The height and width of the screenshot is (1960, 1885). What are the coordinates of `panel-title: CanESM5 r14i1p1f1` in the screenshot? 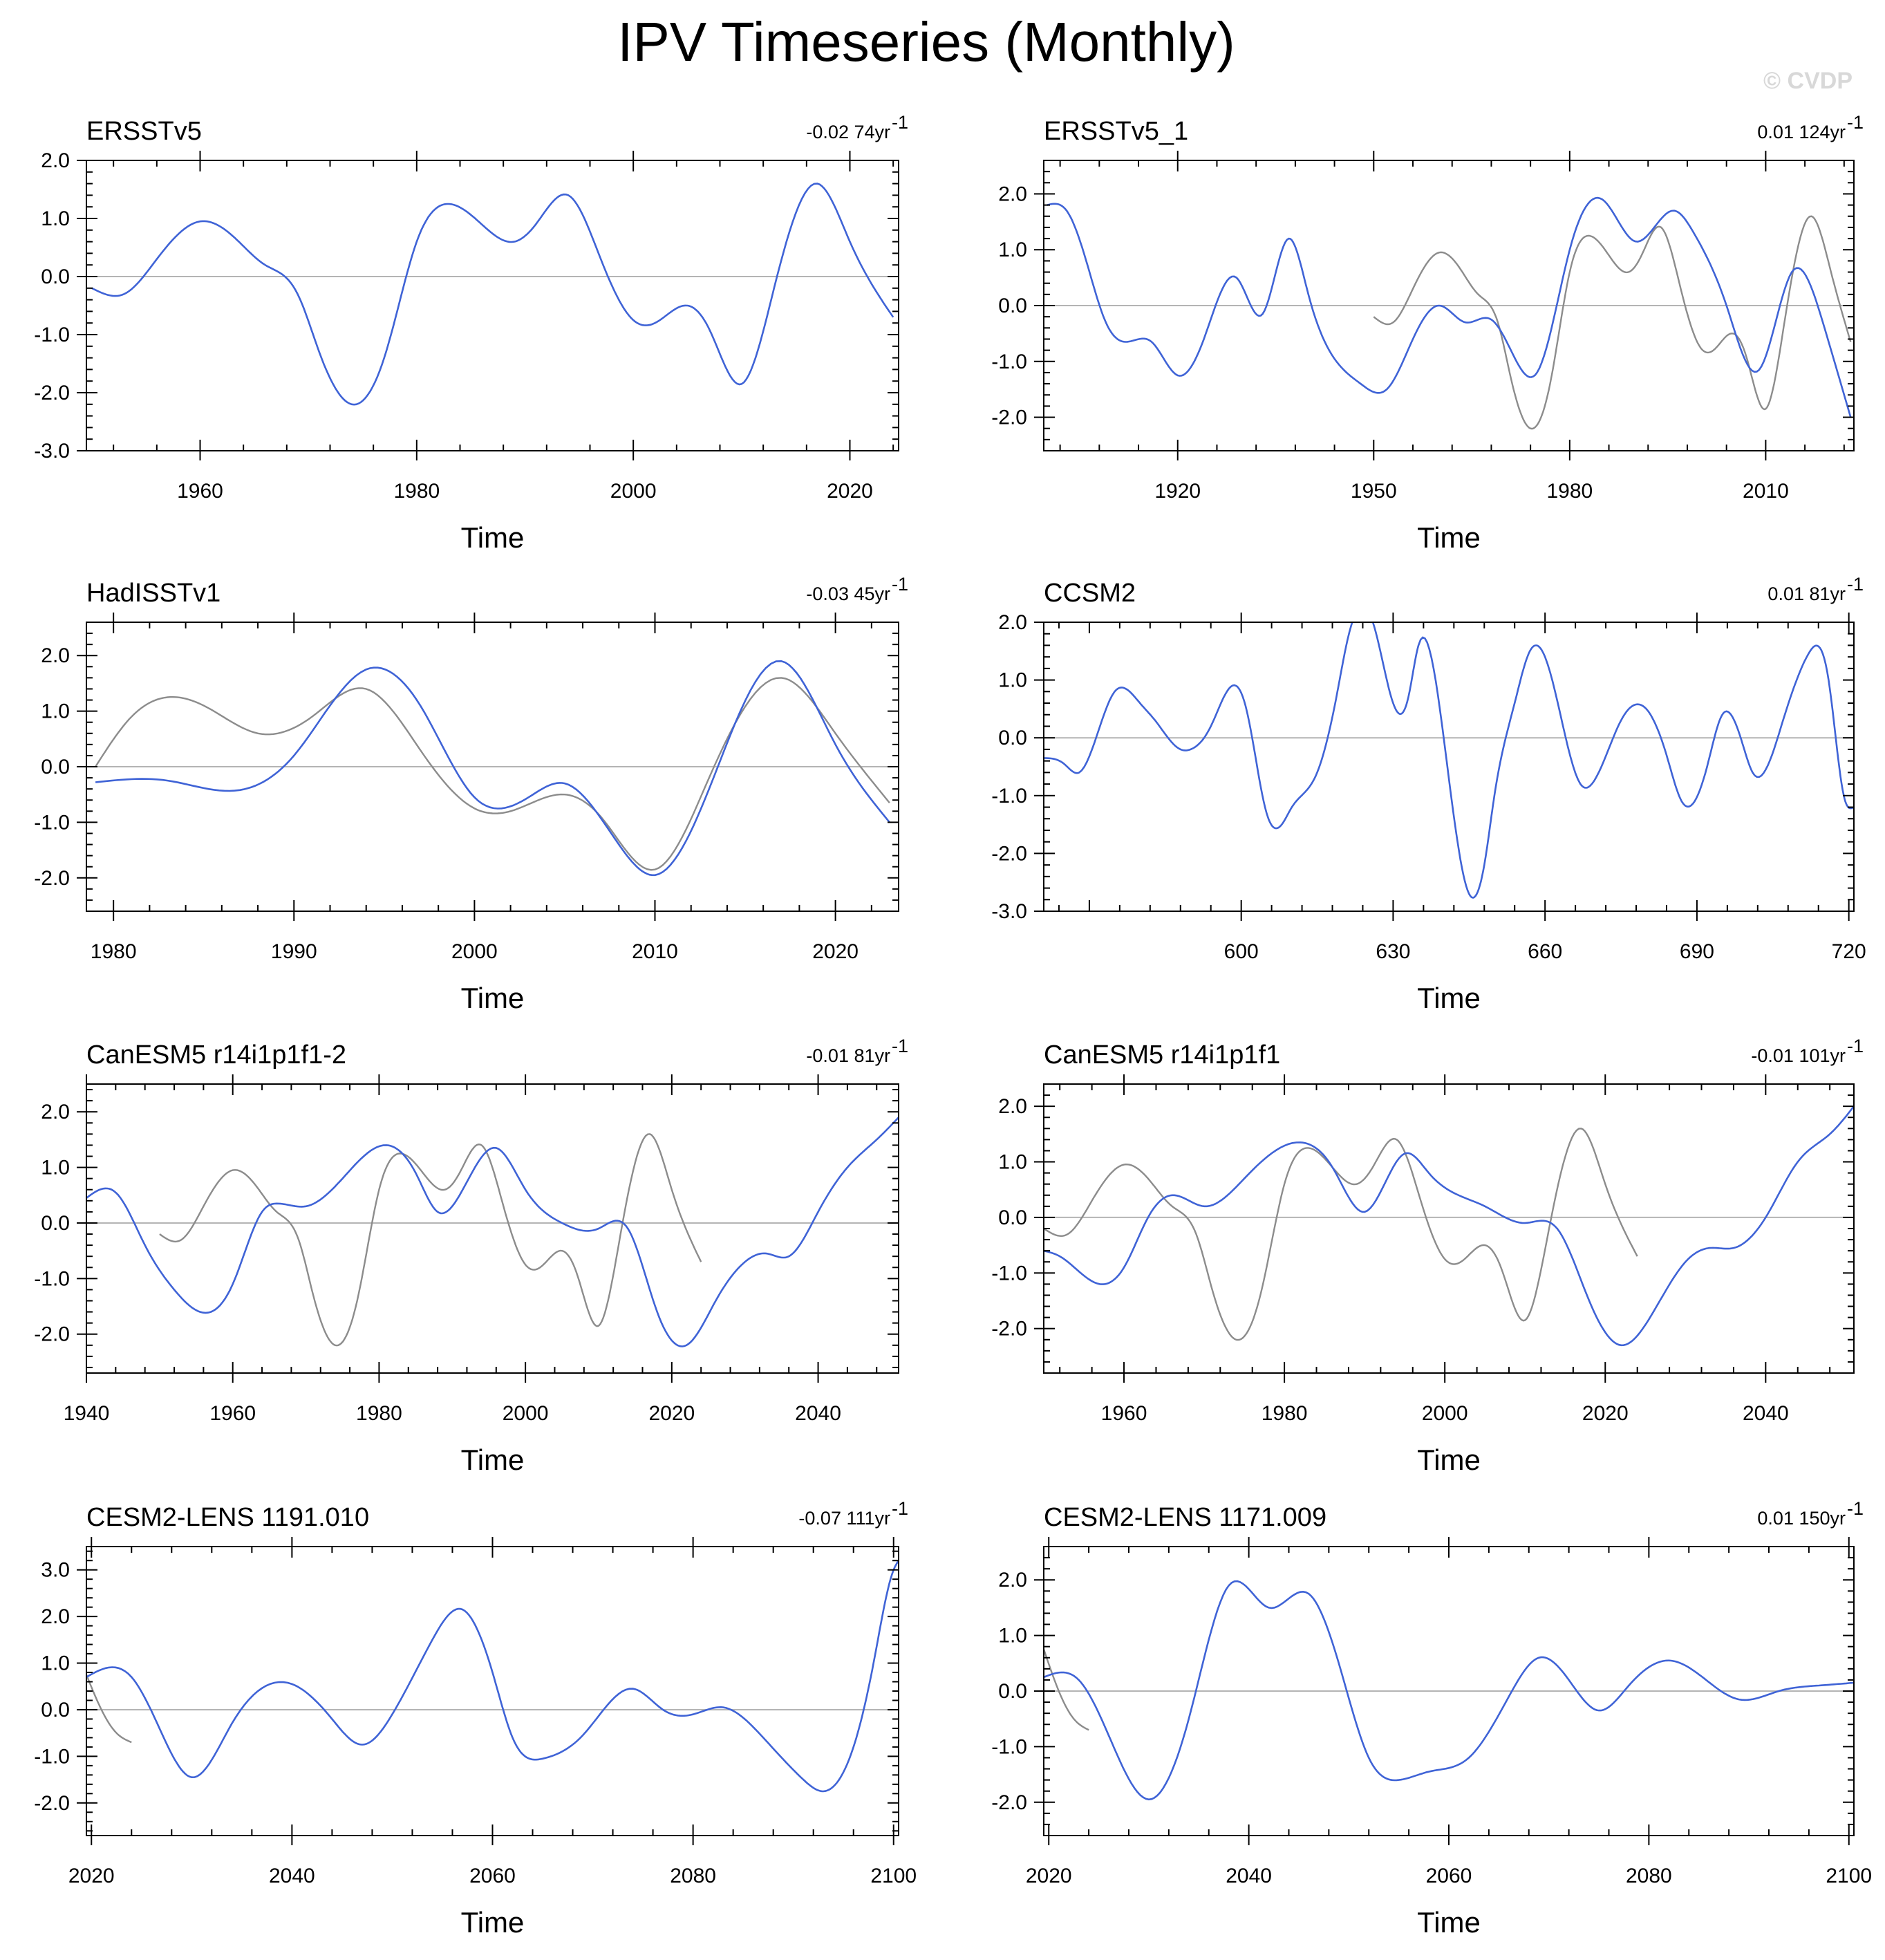 It's located at (1162, 1055).